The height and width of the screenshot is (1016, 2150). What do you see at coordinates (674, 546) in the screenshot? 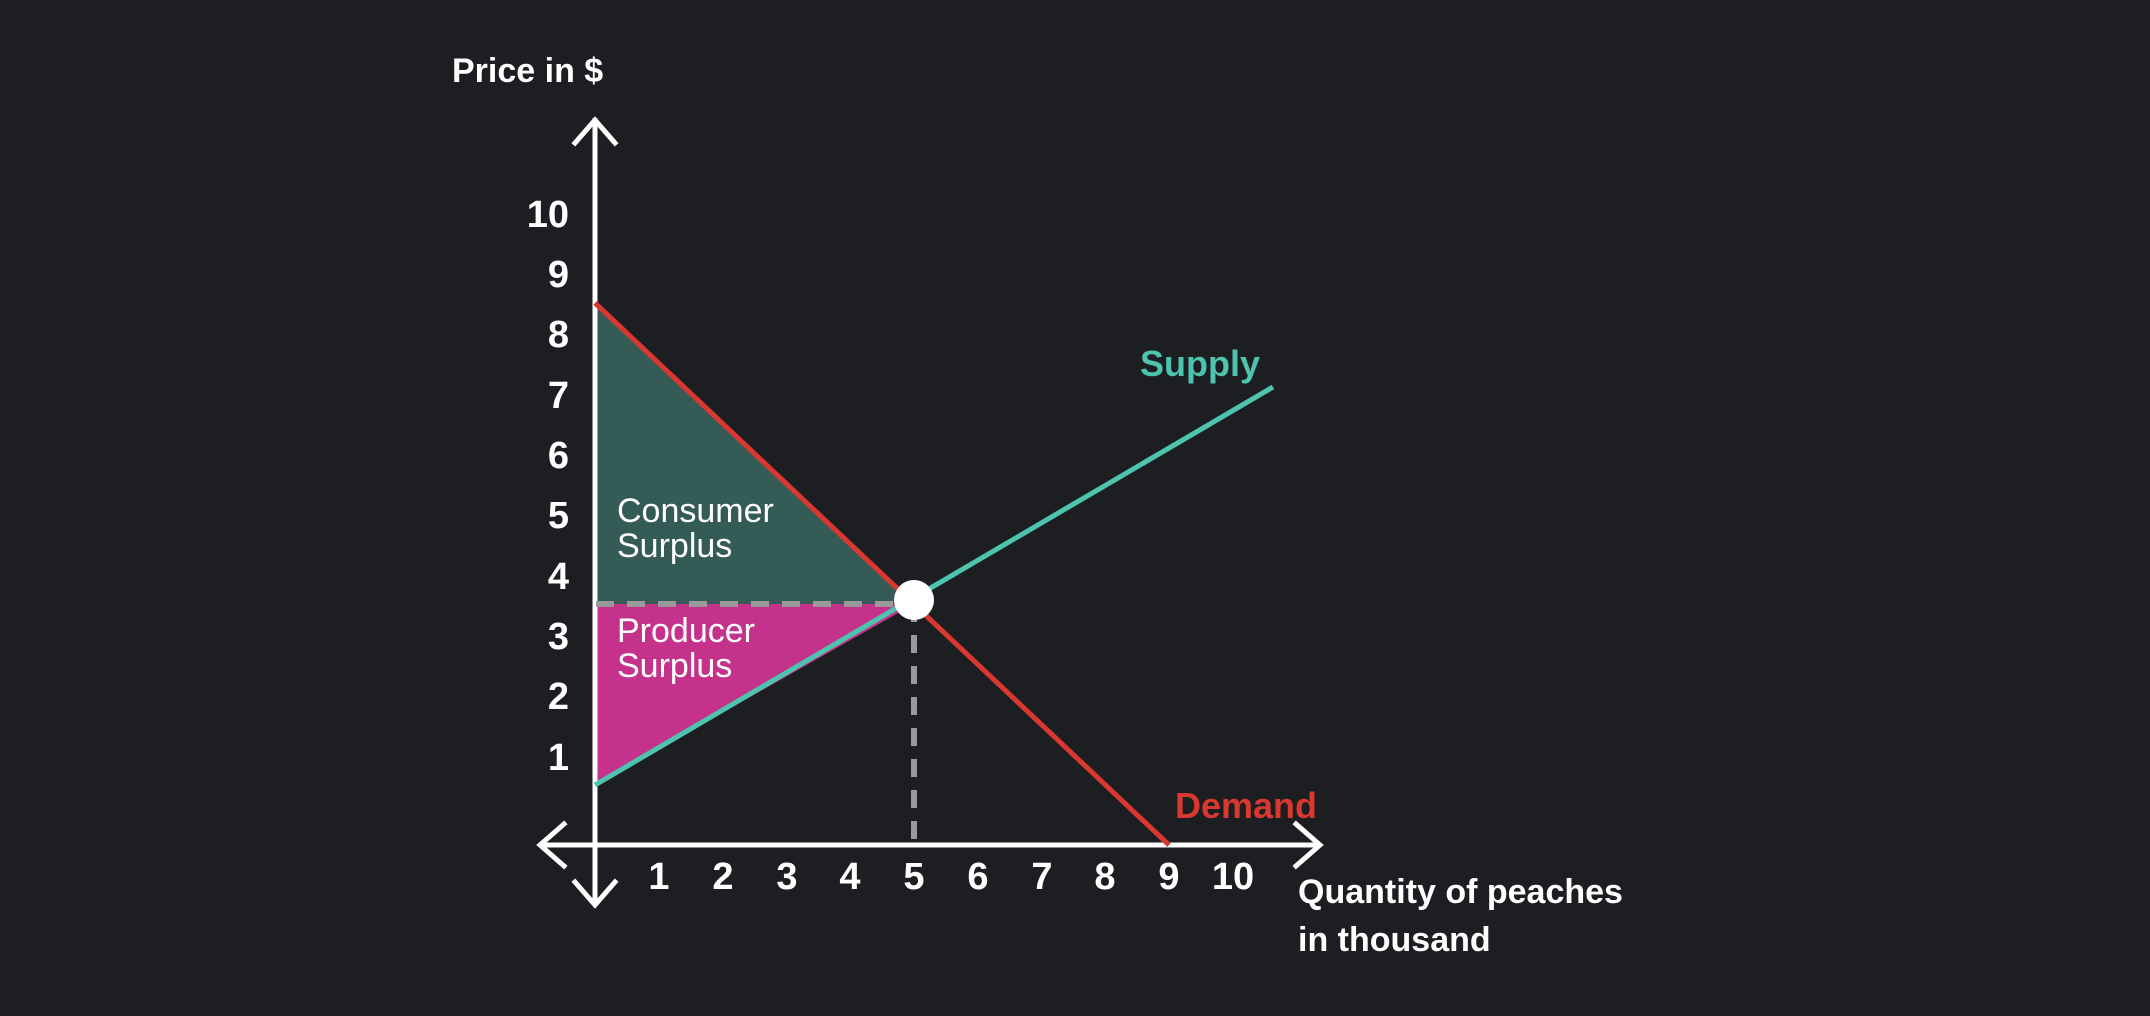
I see `consumer-surplus-label-line2: Surplus` at bounding box center [674, 546].